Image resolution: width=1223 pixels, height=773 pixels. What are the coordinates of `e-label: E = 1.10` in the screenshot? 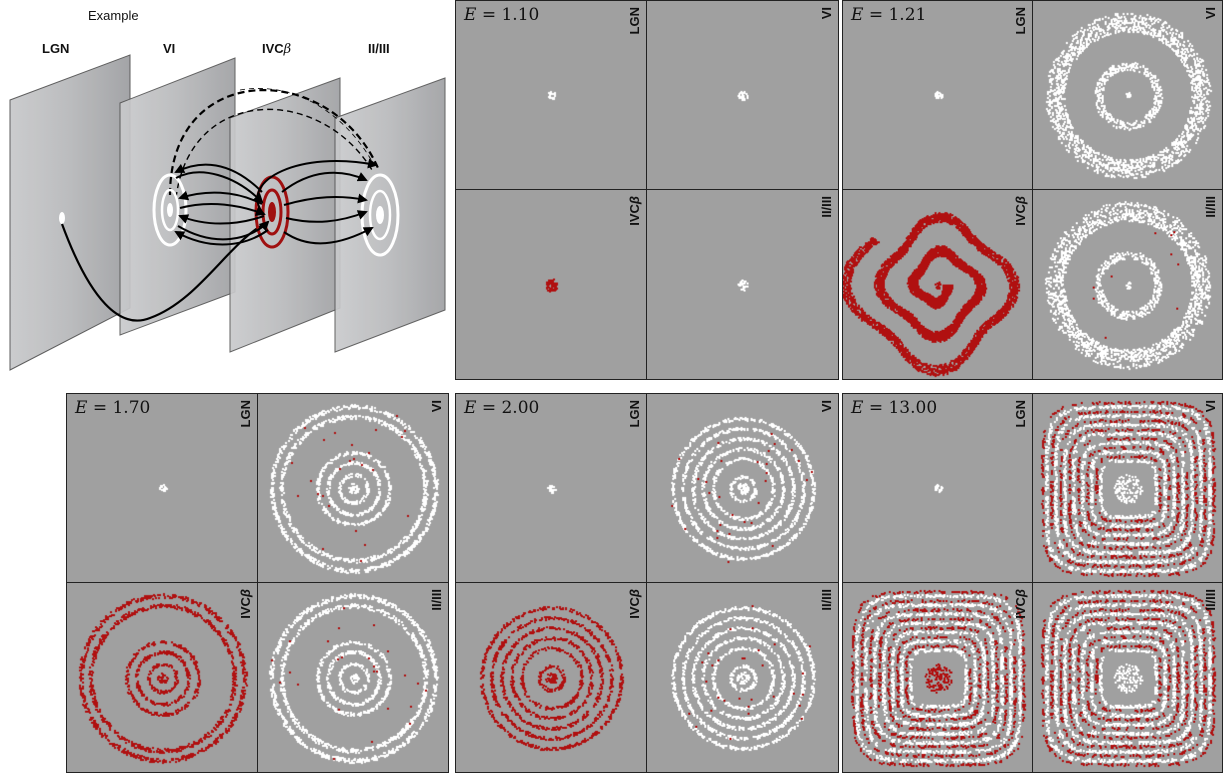 It's located at (502, 15).